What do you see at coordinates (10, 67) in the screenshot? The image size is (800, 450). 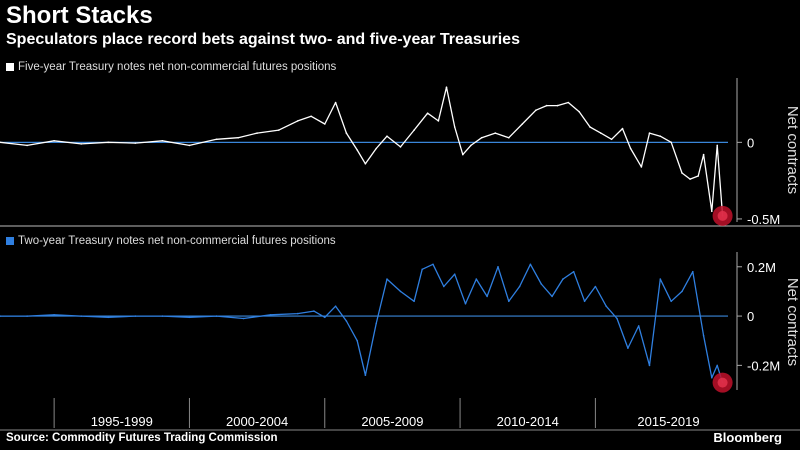 I see `legend-swatch-five-year` at bounding box center [10, 67].